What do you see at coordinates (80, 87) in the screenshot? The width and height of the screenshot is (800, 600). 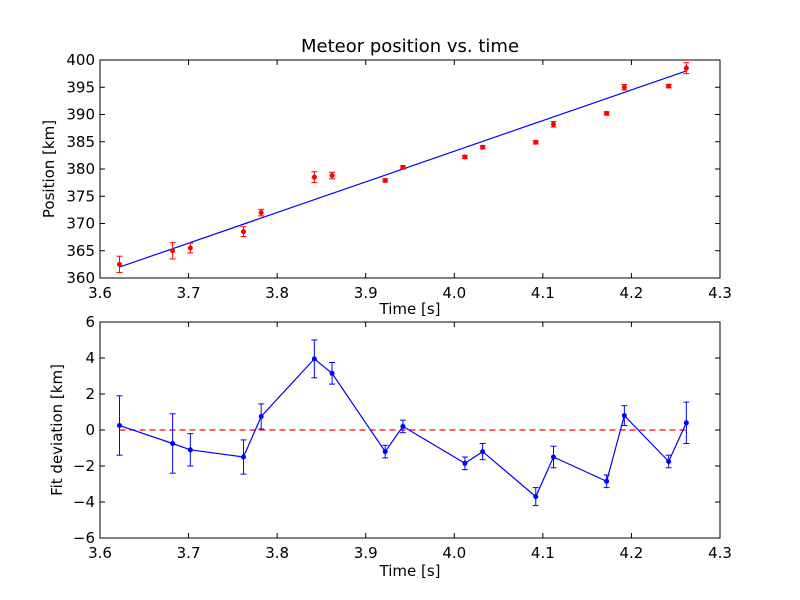 I see `position-y-tick-label: 395` at bounding box center [80, 87].